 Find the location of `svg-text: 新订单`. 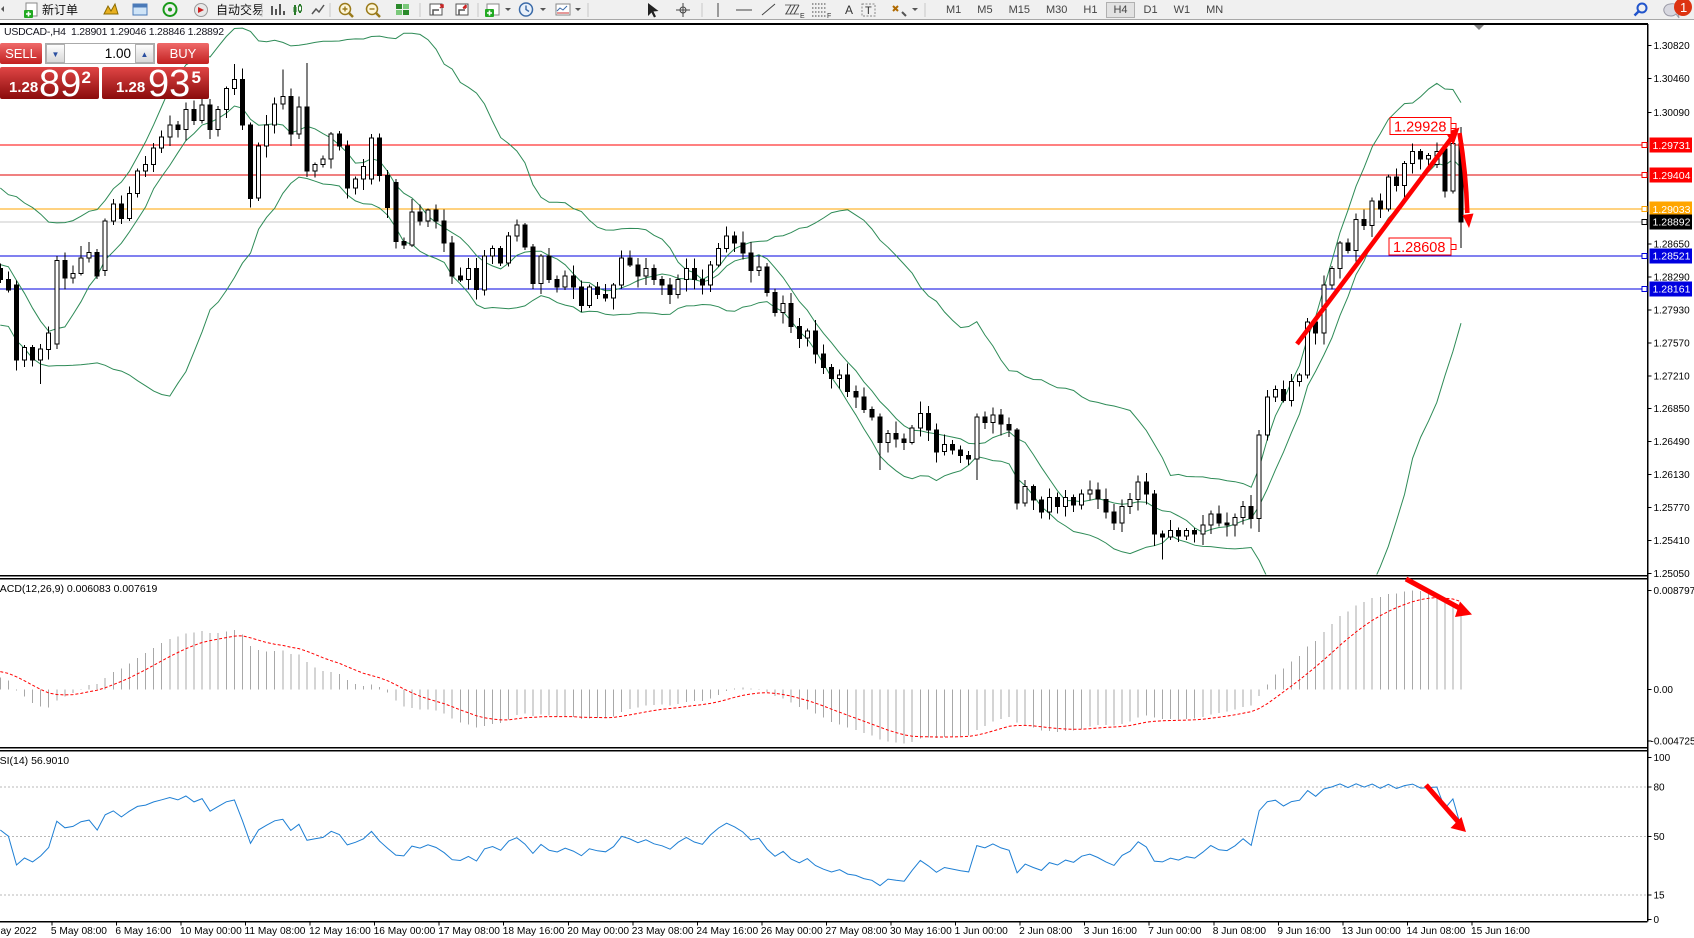

svg-text: 新订单 is located at coordinates (60, 9).